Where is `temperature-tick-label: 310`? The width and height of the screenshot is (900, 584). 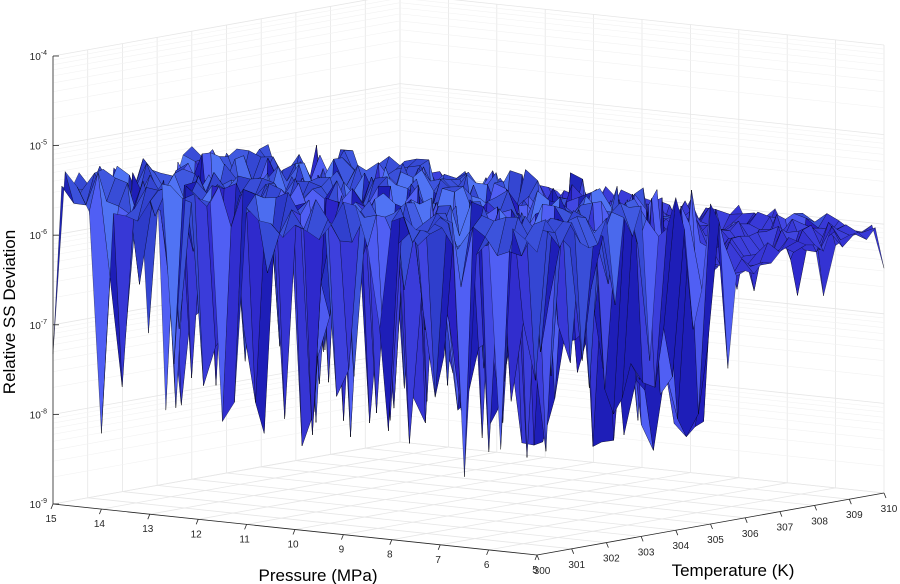
temperature-tick-label: 310 is located at coordinates (889, 509).